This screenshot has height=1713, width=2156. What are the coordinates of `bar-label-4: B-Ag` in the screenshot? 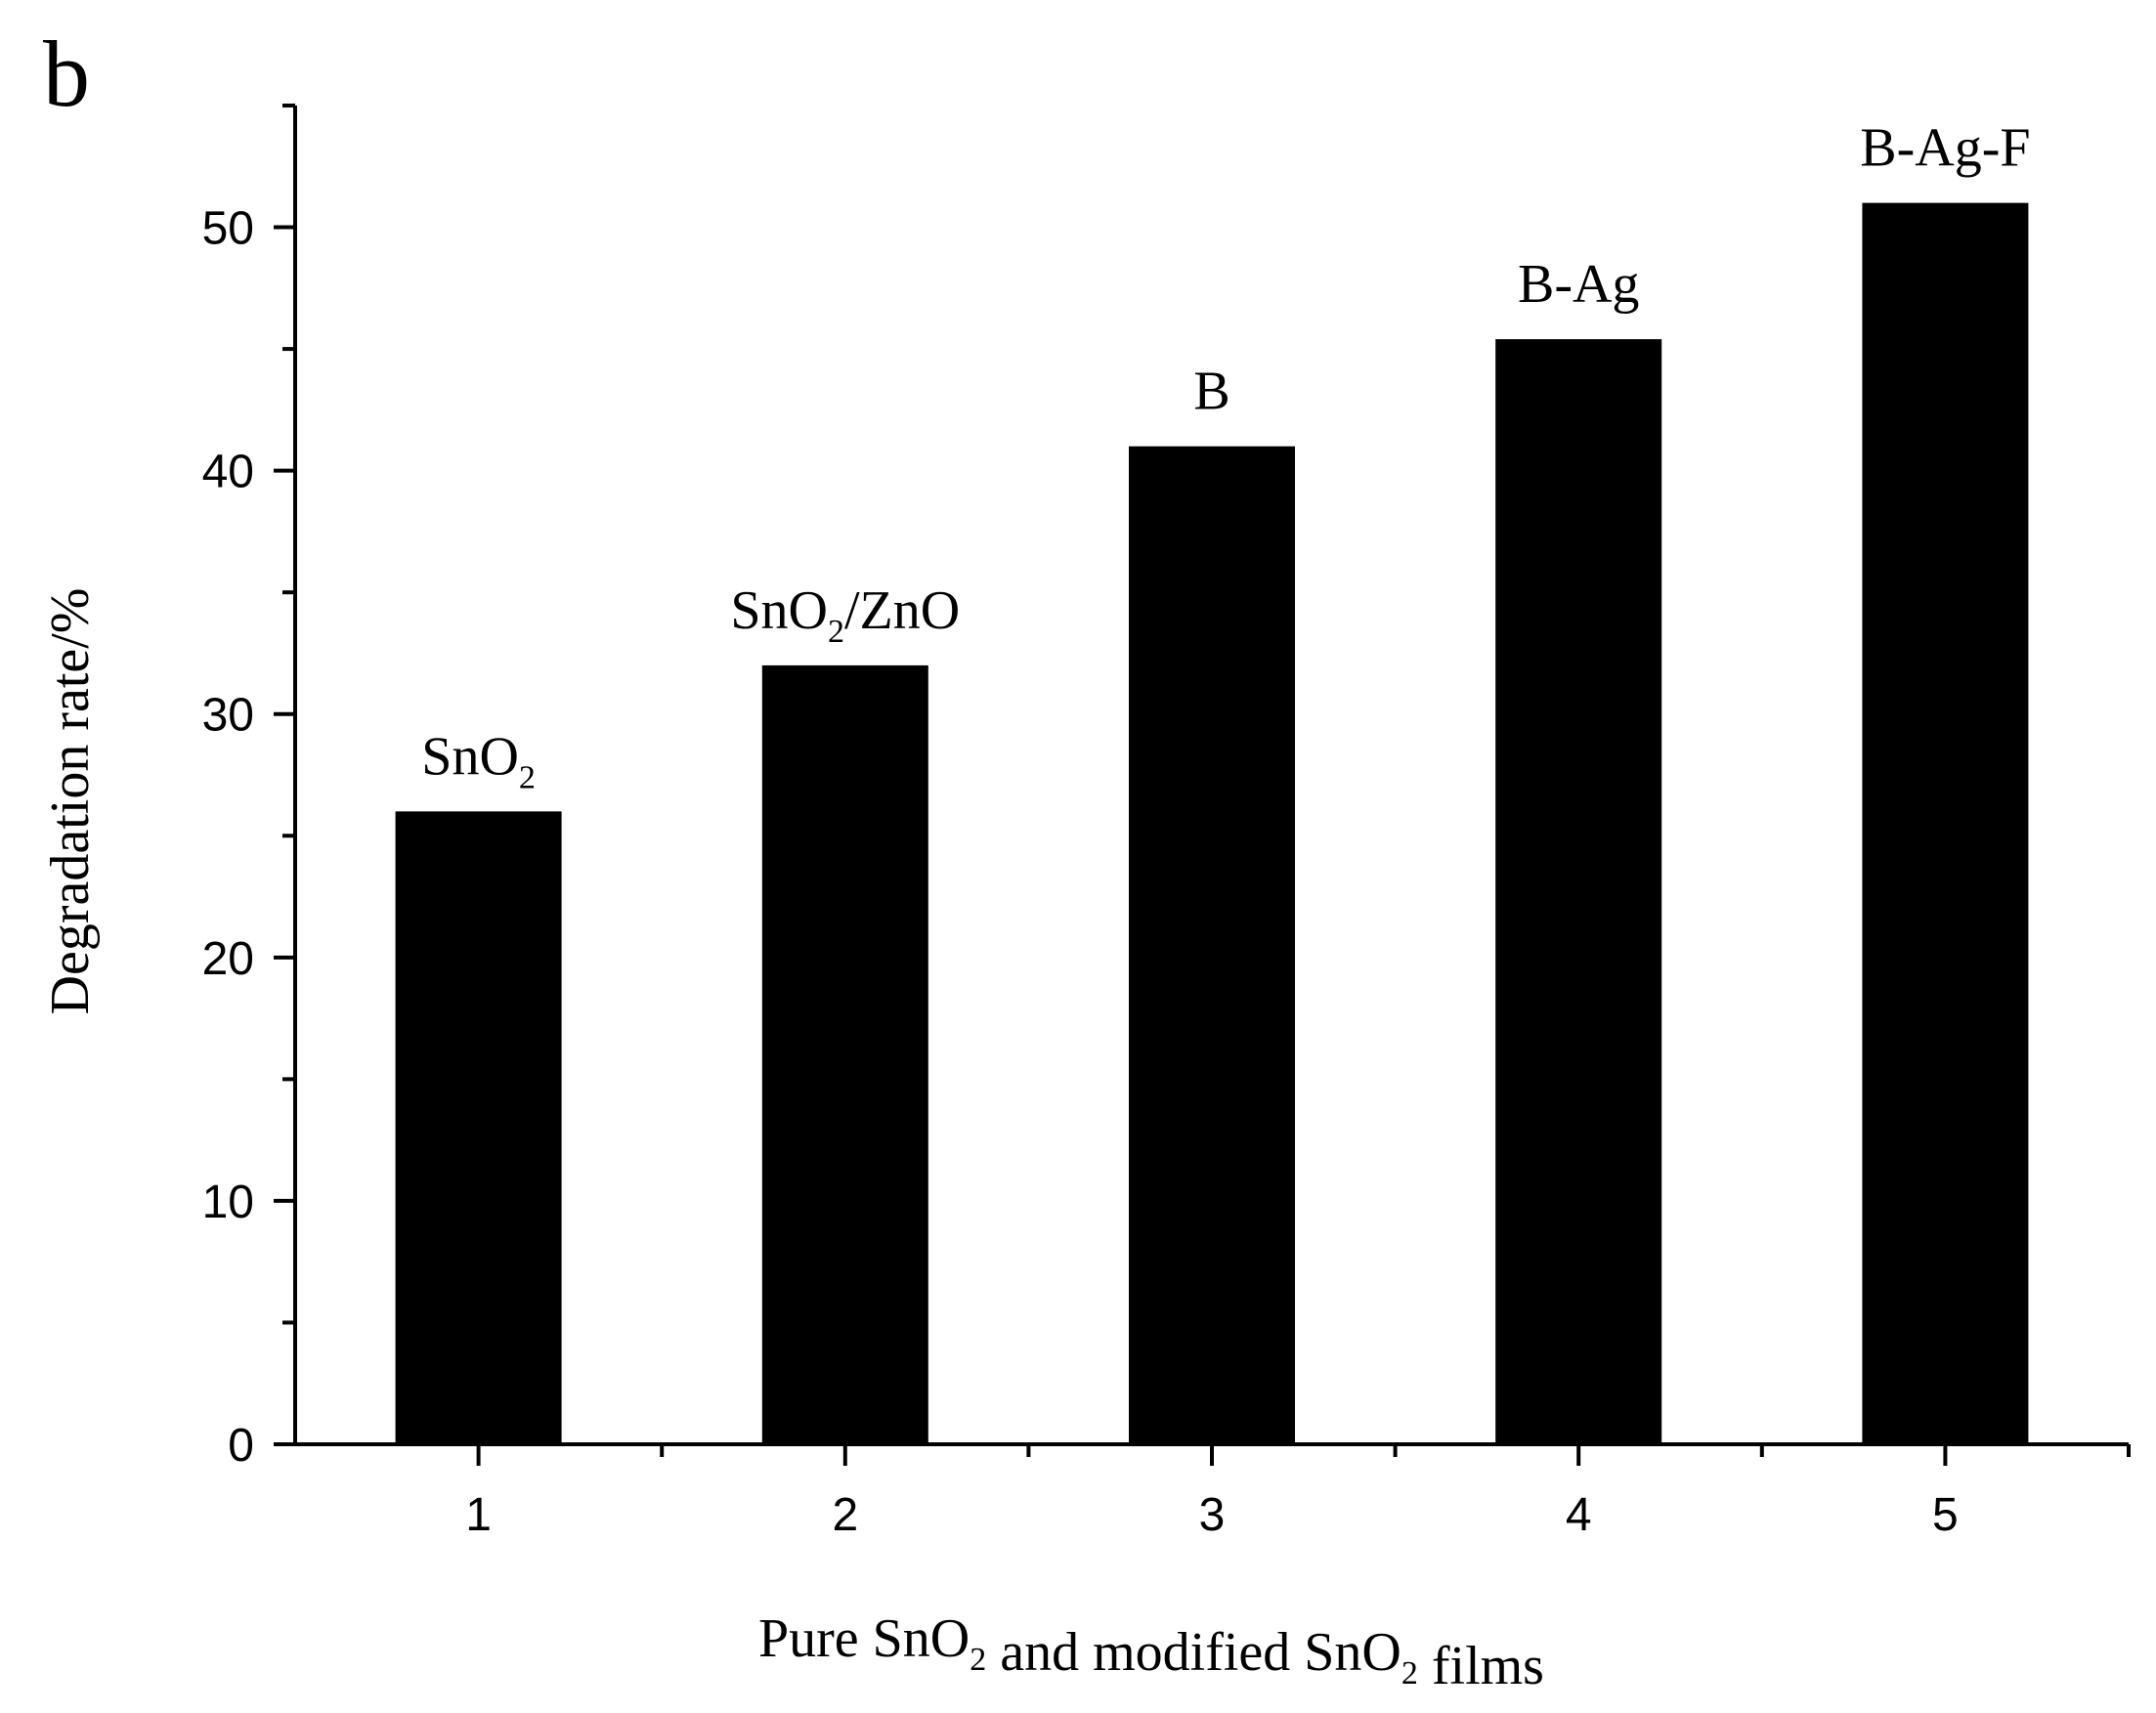 It's located at (1578, 284).